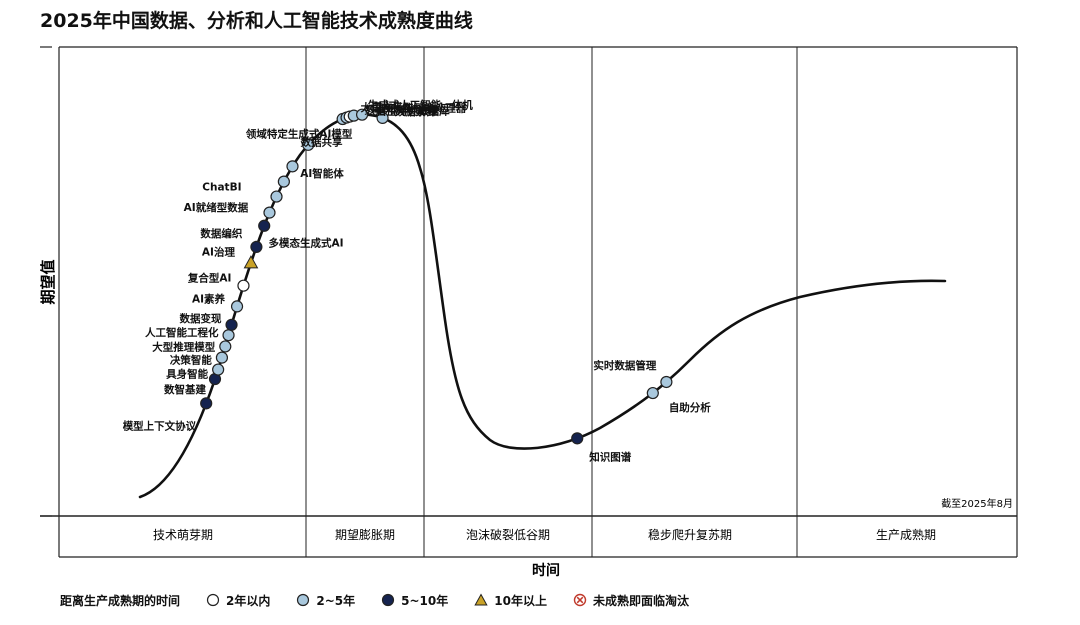  Describe the element at coordinates (306, 243) in the screenshot. I see `tech-label-14: 多模态生成式AI` at that location.